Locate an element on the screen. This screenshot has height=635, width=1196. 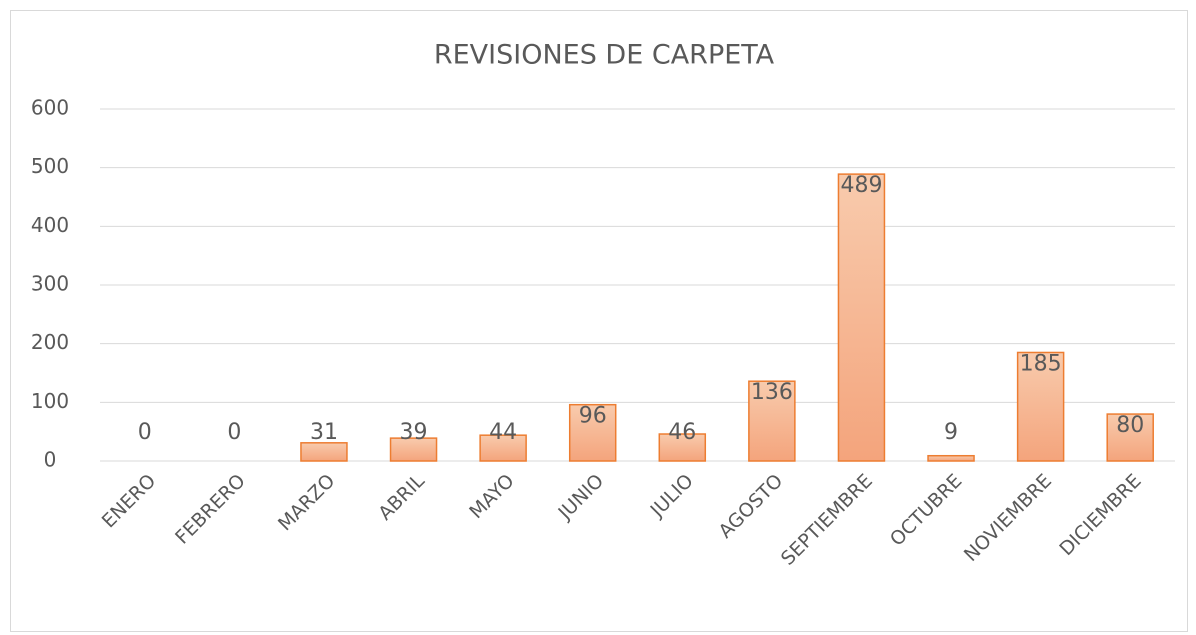
y-tick-label: 0 is located at coordinates (50, 460).